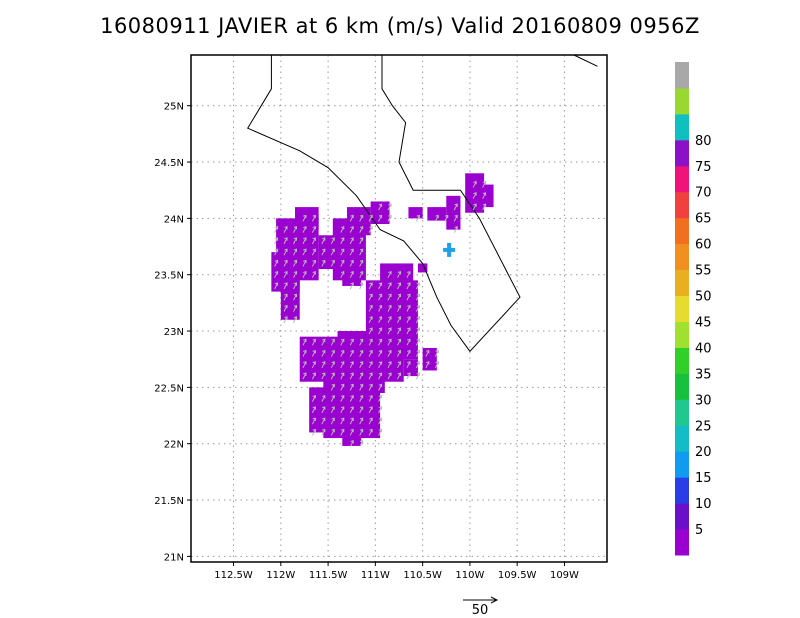 The image size is (800, 618). I want to click on y-tick-label: 22.5N, so click(169, 388).